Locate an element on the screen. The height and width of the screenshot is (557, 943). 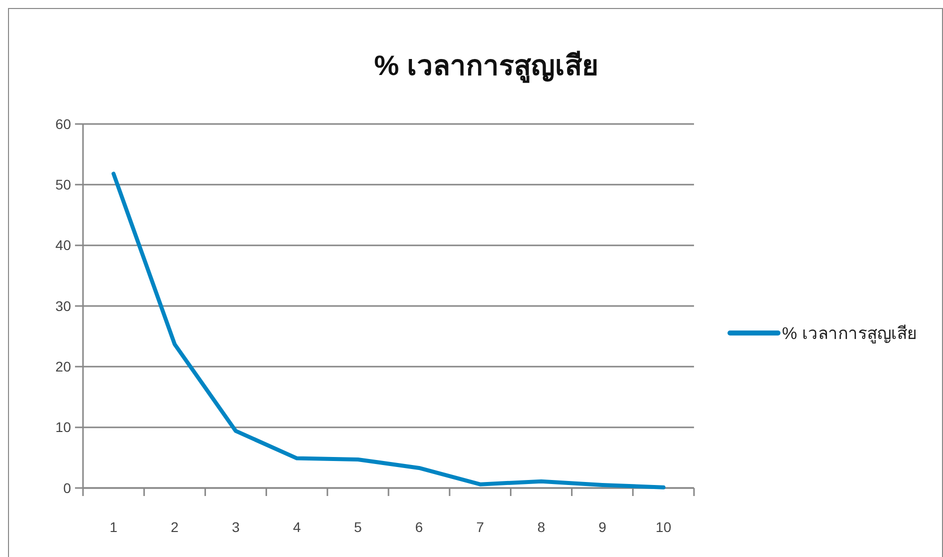
y-tick-label: 30 is located at coordinates (63, 306).